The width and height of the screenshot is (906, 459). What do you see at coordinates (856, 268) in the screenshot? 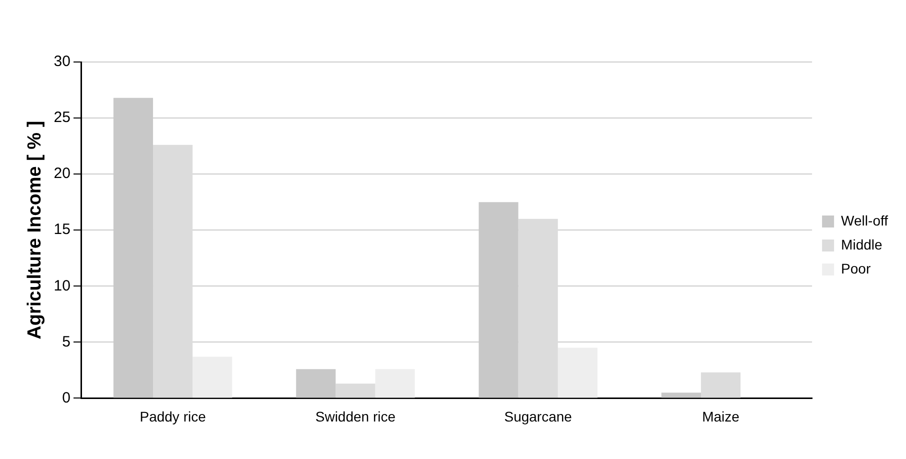
I see `legend-label: Poor` at bounding box center [856, 268].